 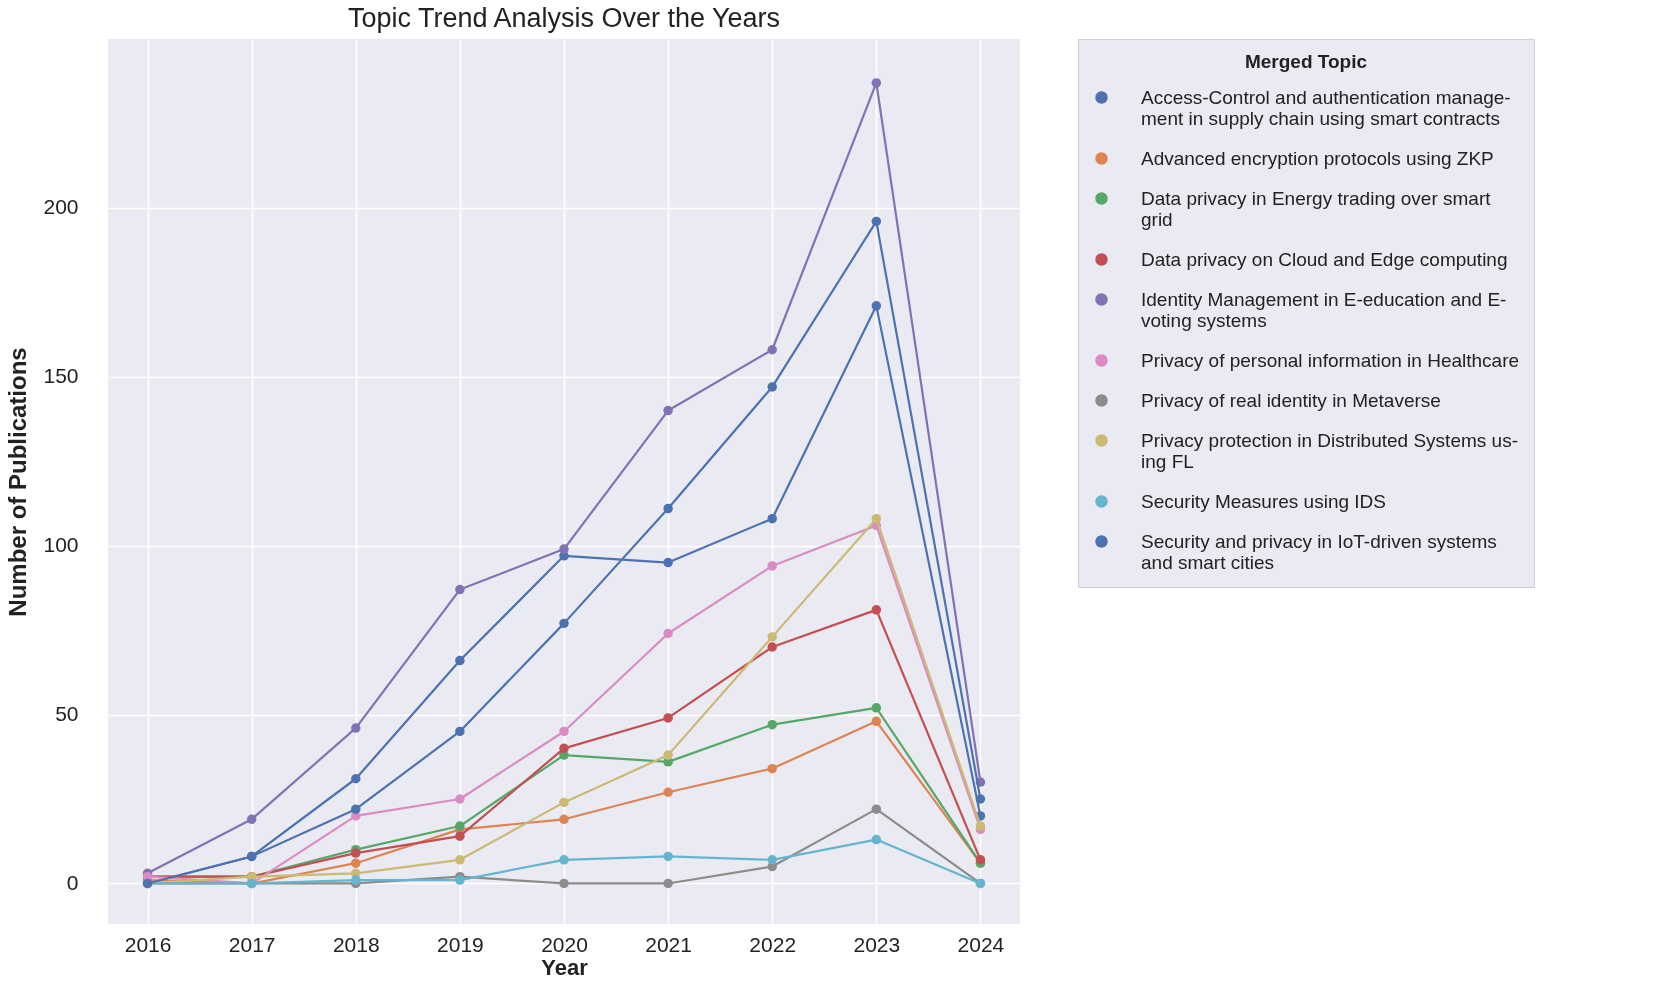 What do you see at coordinates (773, 944) in the screenshot?
I see `x-tick-label: 2022` at bounding box center [773, 944].